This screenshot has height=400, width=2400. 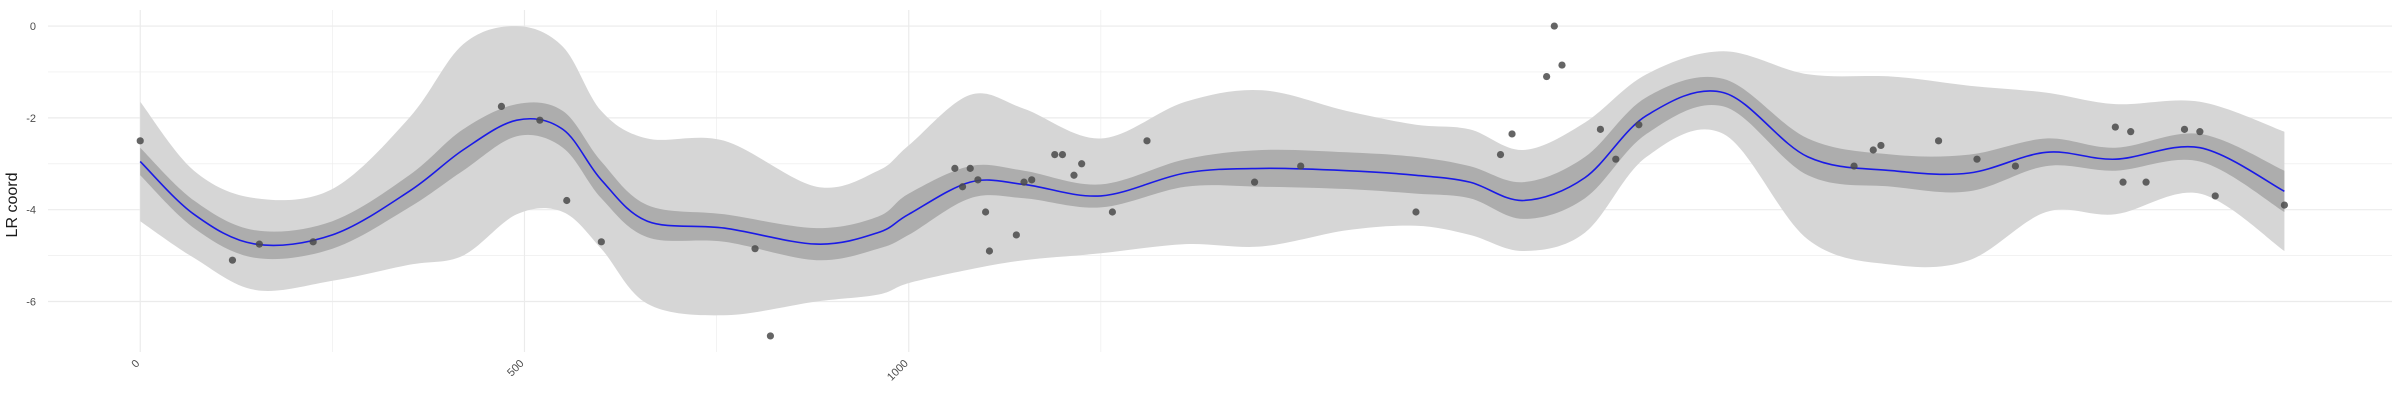 I want to click on y-tick-label: -6, so click(x=31, y=303).